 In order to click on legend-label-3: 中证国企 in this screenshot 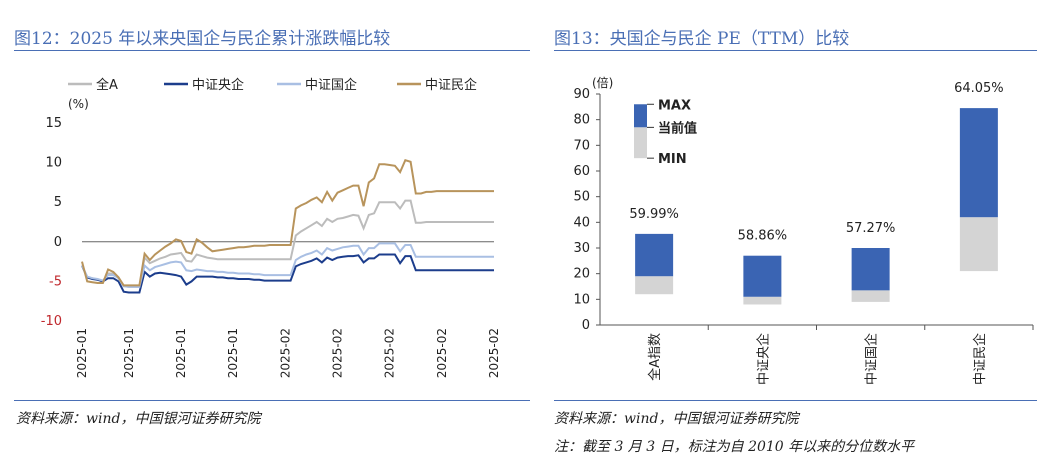, I will do `click(331, 85)`.